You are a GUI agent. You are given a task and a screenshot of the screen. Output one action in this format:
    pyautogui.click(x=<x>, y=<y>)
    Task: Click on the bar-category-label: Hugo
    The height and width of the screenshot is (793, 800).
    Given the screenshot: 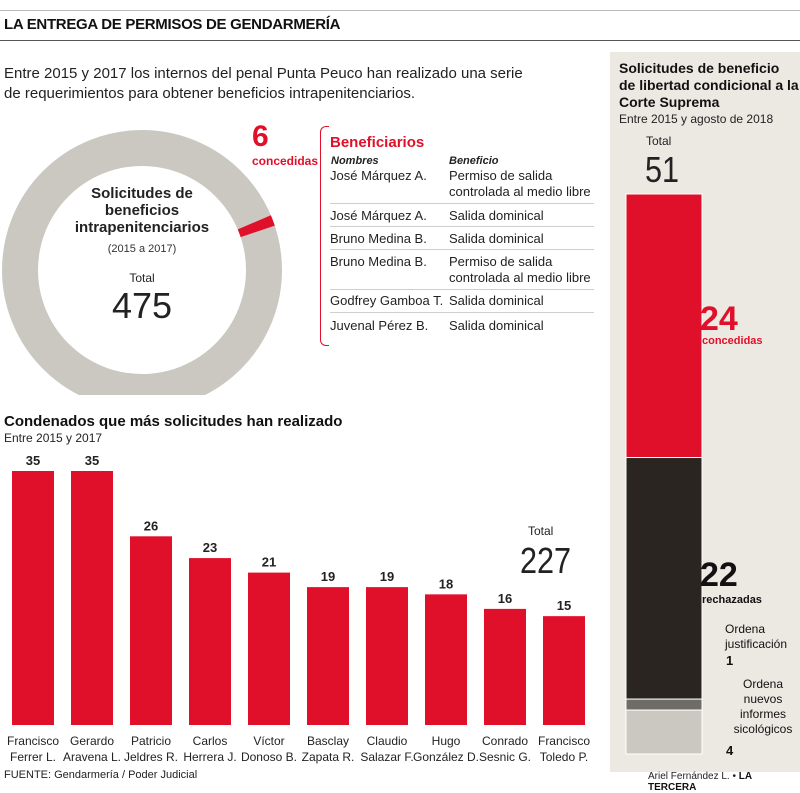 What is the action you would take?
    pyautogui.click(x=446, y=741)
    